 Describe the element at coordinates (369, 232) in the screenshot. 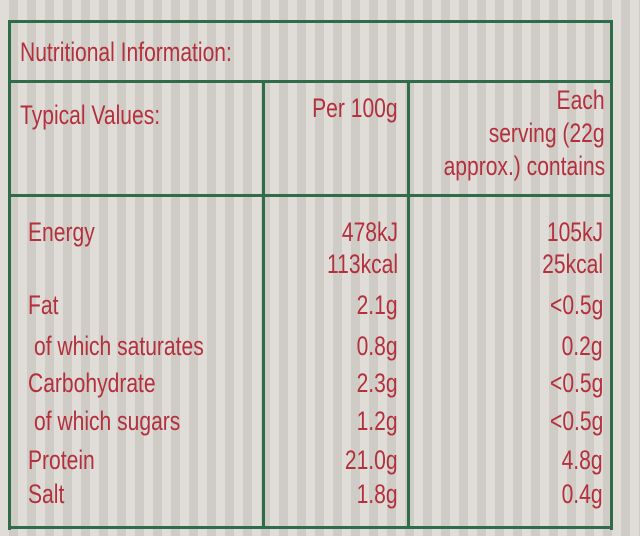

I see `per-100g-value: 478kJ` at that location.